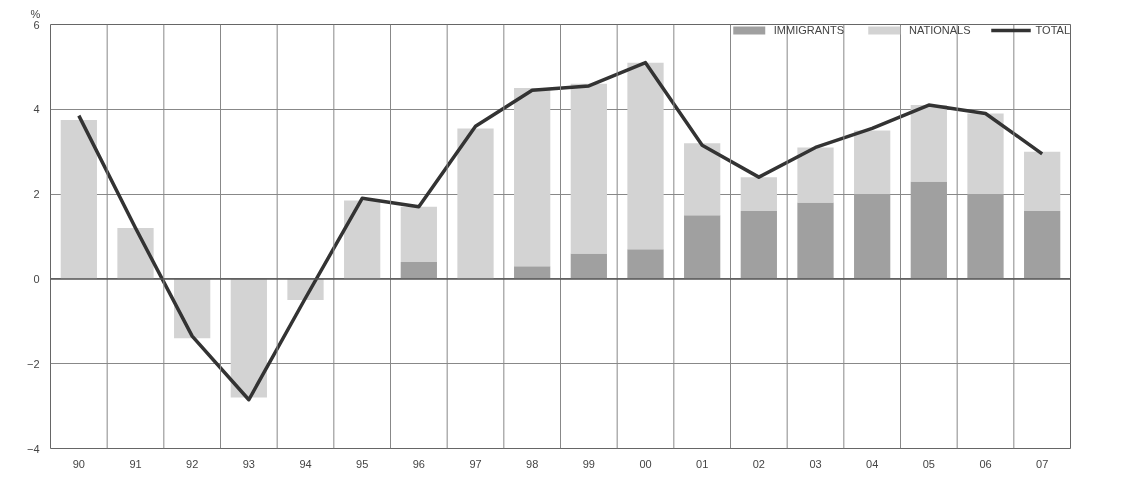 The width and height of the screenshot is (1122, 497). Describe the element at coordinates (1052, 30) in the screenshot. I see `legend-label: TOTAL` at that location.